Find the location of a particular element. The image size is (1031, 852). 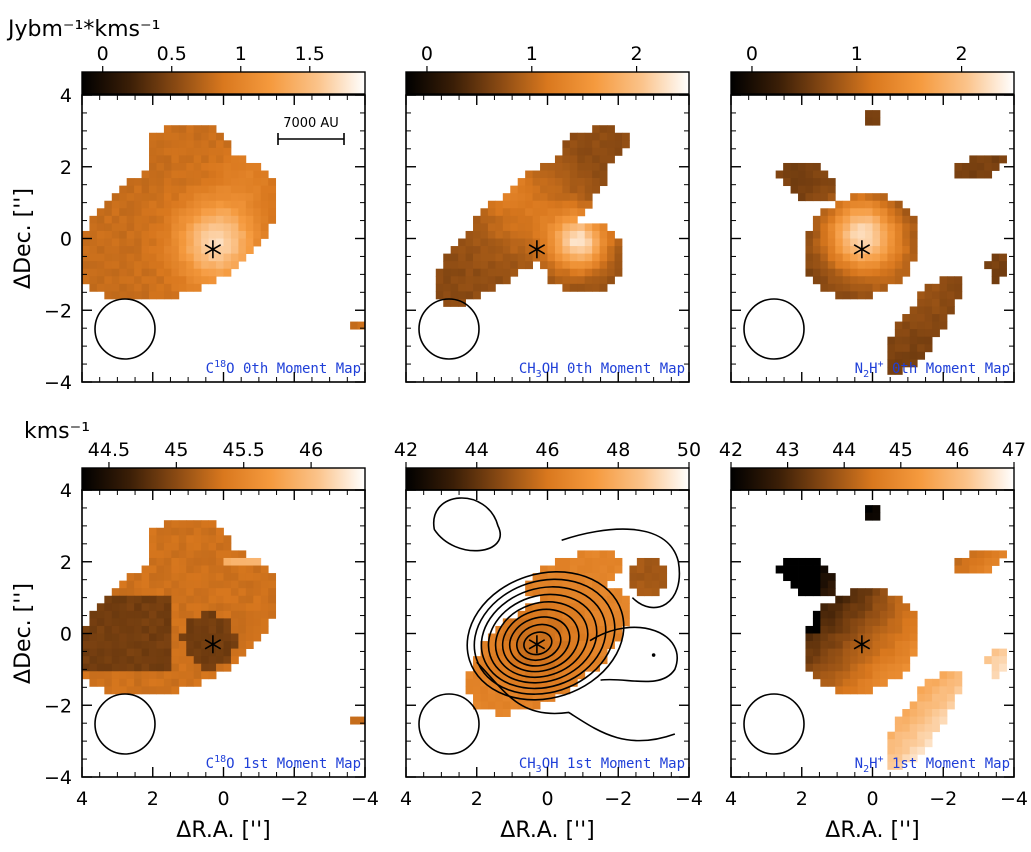

y-tick-label: 2 is located at coordinates (66, 563).